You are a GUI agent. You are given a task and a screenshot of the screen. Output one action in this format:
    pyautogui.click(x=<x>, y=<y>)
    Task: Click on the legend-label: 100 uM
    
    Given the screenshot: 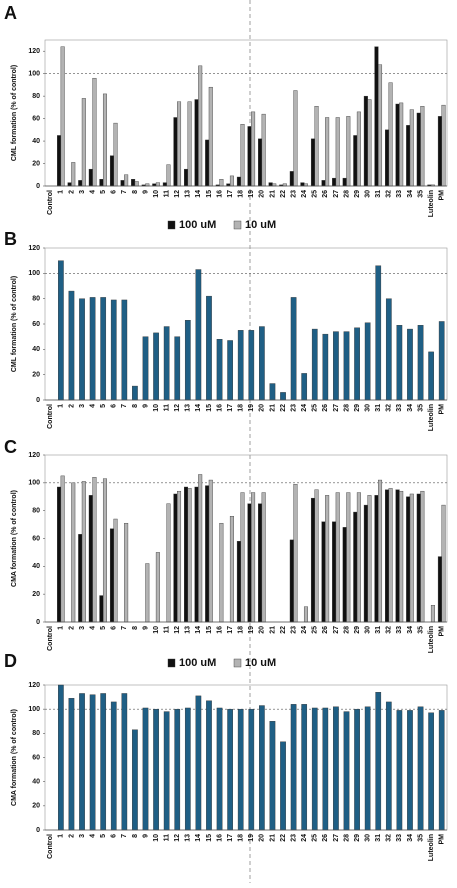 What is the action you would take?
    pyautogui.click(x=197, y=663)
    